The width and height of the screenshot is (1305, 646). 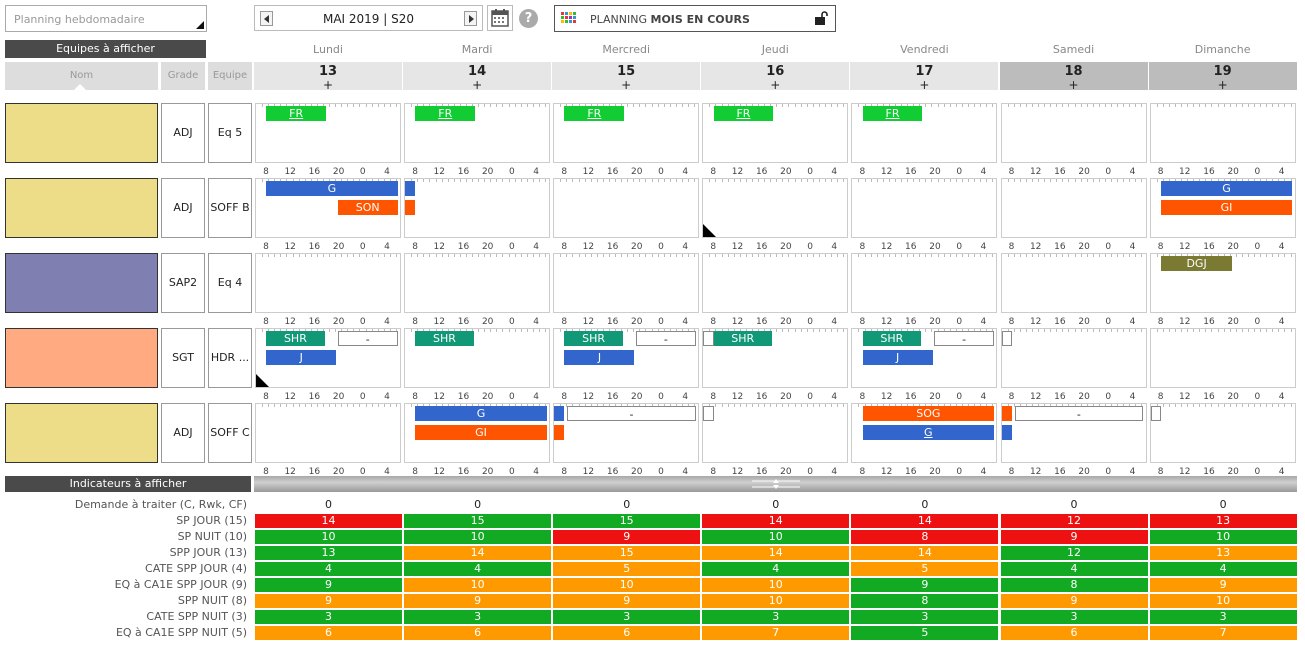 What do you see at coordinates (1222, 283) in the screenshot?
I see `day-cell: DGJ` at bounding box center [1222, 283].